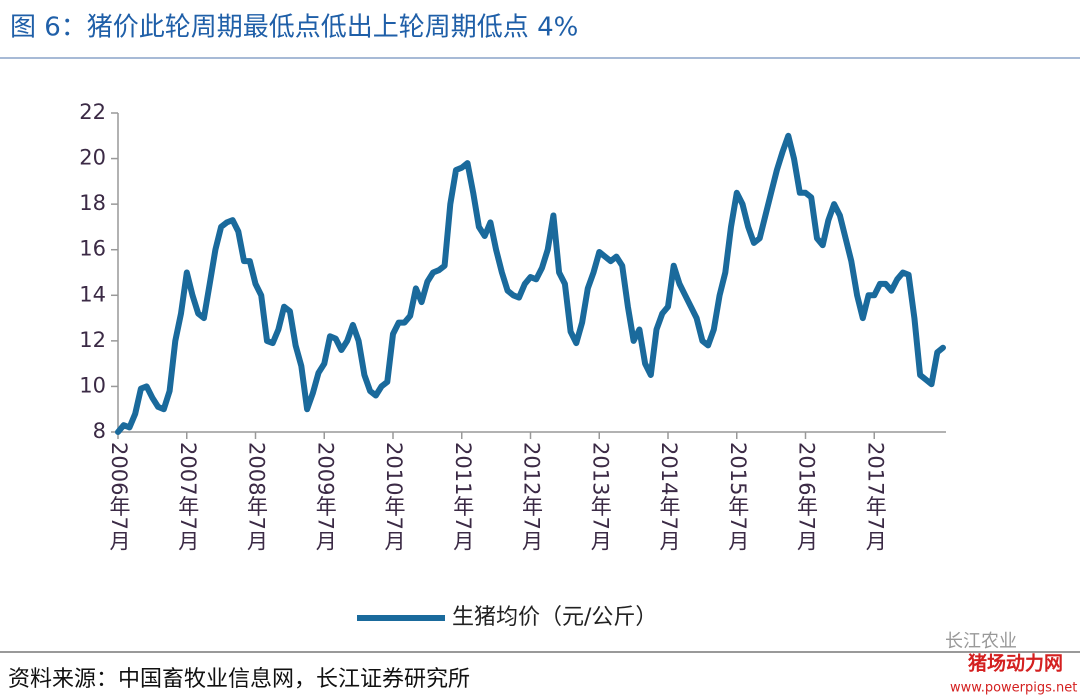  What do you see at coordinates (119, 496) in the screenshot?
I see `x-tick-label: 2006年7月` at bounding box center [119, 496].